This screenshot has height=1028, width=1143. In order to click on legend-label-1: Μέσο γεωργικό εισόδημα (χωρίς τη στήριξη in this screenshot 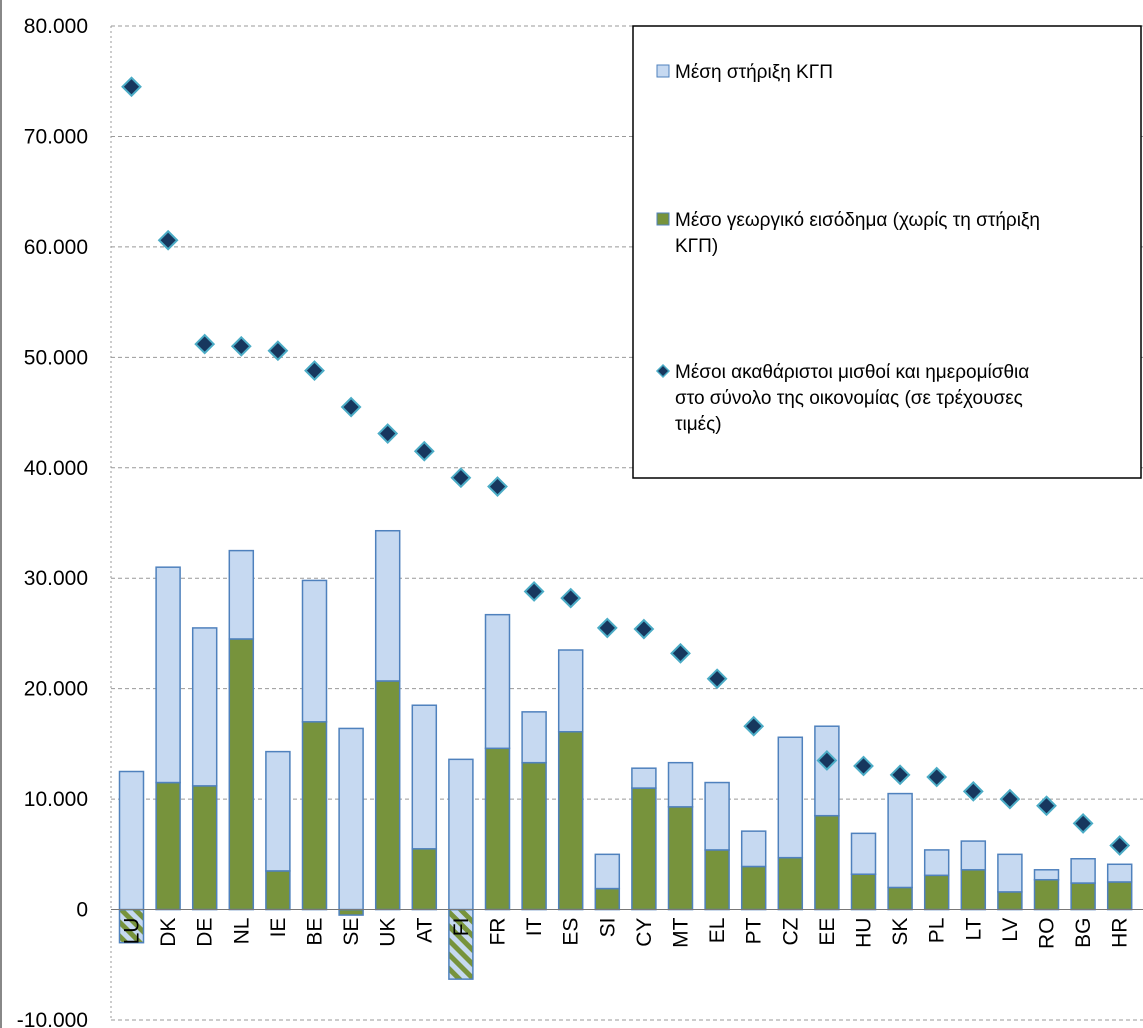, I will do `click(857, 220)`.